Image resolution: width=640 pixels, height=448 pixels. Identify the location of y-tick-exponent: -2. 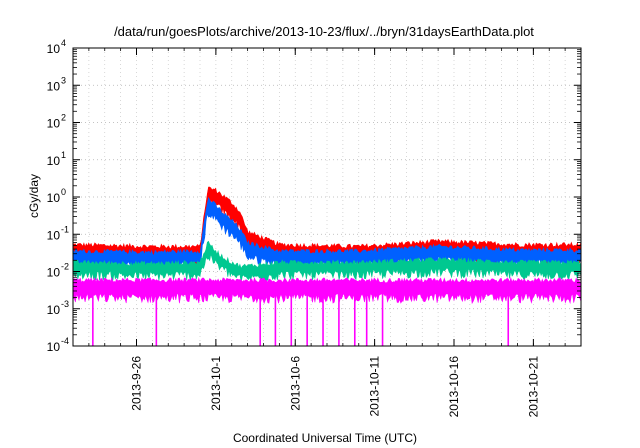
(65, 267).